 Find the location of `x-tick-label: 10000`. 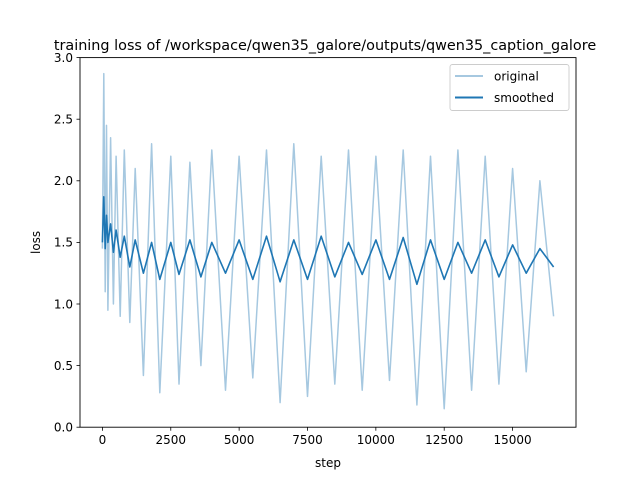

x-tick-label: 10000 is located at coordinates (376, 440).